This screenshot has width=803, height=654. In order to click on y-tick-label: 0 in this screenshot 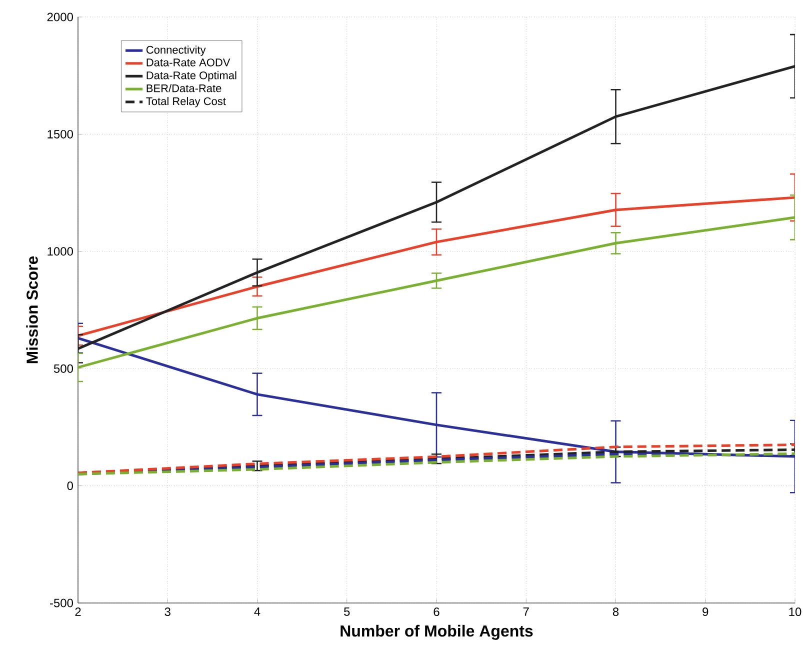, I will do `click(70, 486)`.